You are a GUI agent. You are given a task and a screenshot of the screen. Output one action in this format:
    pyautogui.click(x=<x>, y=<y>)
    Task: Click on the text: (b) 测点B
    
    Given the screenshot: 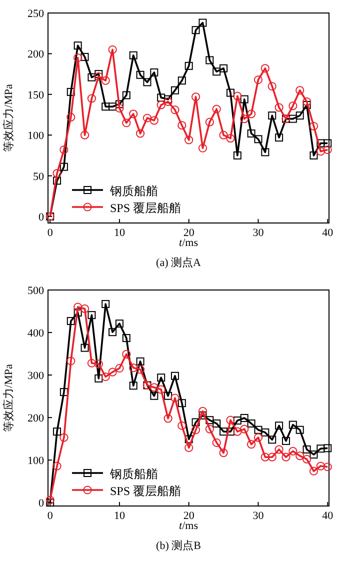 What is the action you would take?
    pyautogui.click(x=178, y=545)
    